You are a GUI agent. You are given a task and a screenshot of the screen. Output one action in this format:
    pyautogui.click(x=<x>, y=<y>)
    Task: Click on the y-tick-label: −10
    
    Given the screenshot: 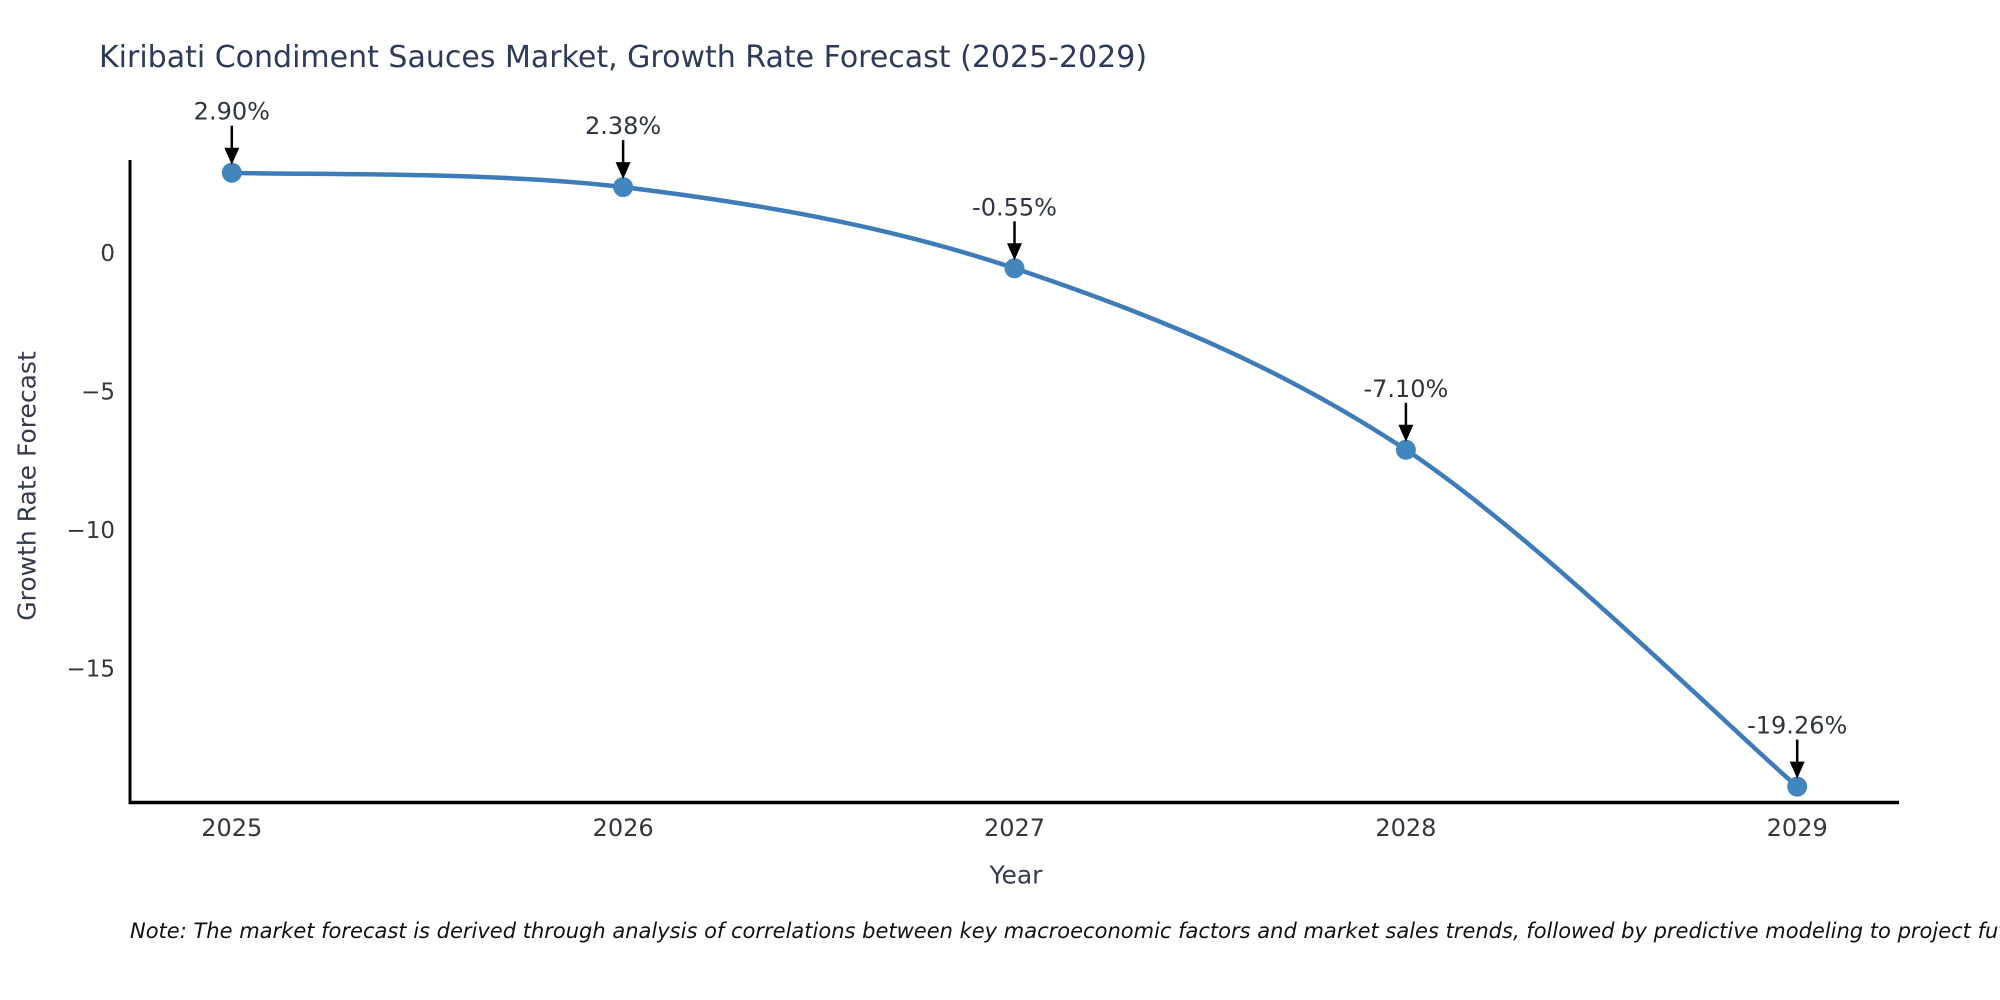 What is the action you would take?
    pyautogui.click(x=90, y=531)
    